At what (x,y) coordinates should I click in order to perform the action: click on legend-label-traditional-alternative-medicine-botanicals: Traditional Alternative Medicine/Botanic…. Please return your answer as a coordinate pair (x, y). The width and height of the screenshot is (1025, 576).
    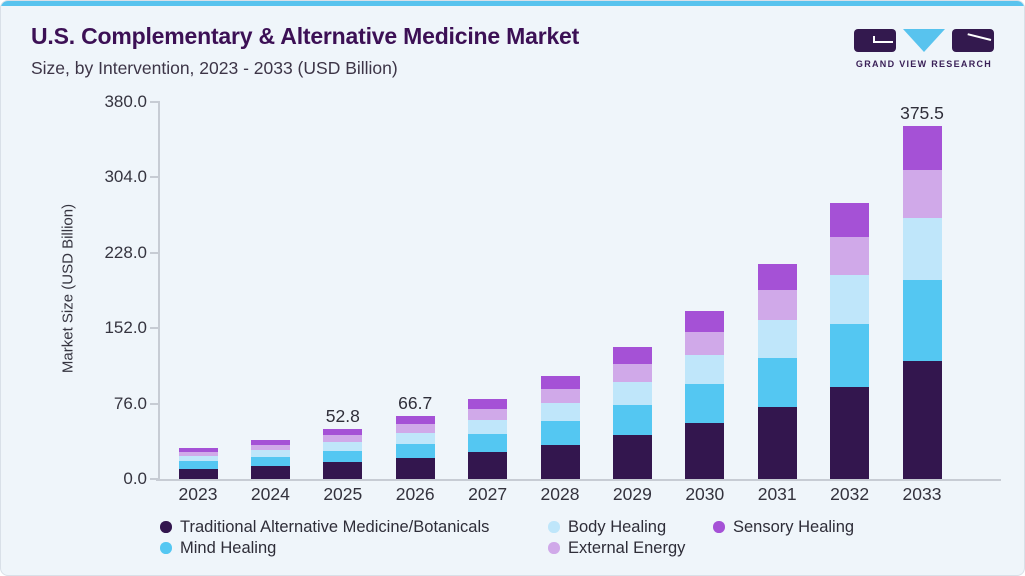
    Looking at the image, I should click on (335, 526).